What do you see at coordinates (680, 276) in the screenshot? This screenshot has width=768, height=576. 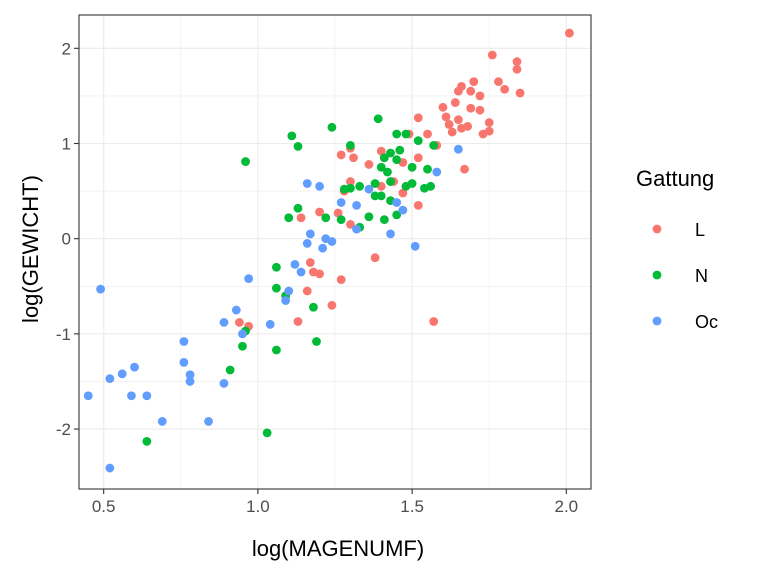 I see `legend-item-n: N` at bounding box center [680, 276].